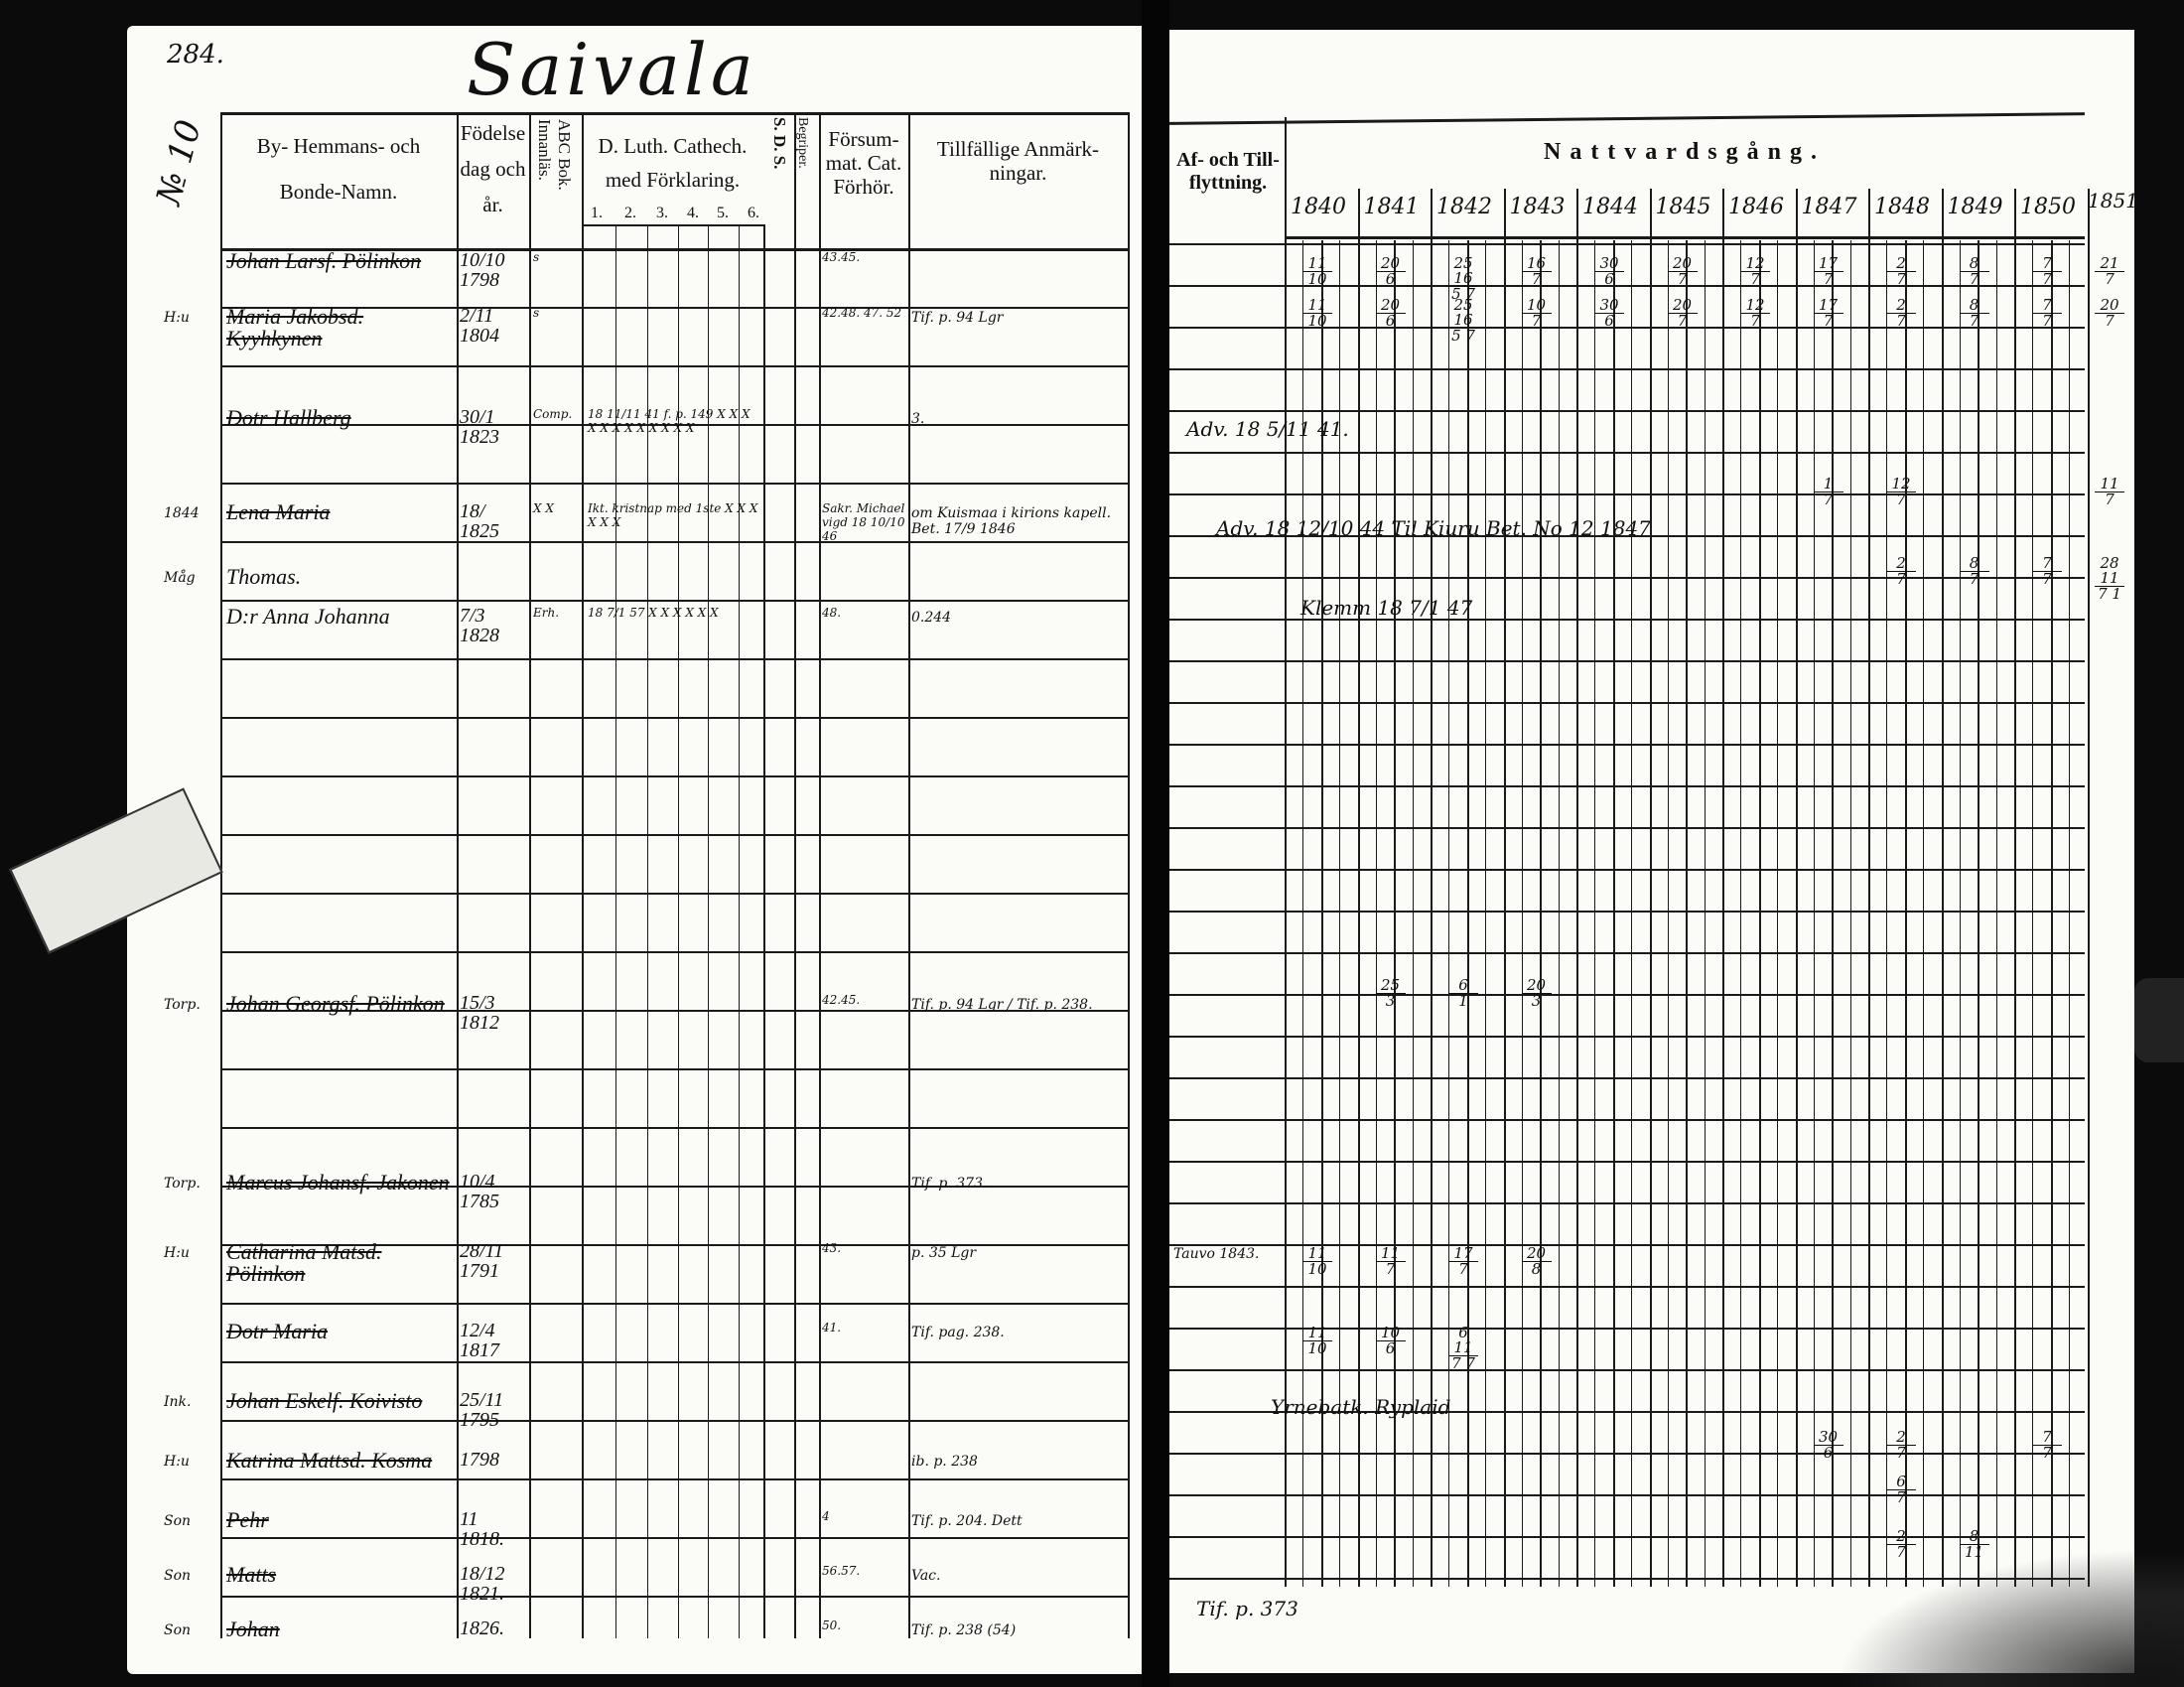 This screenshot has height=1687, width=2184. Describe the element at coordinates (1390, 271) in the screenshot. I see `communion-mark: 20 6` at that location.